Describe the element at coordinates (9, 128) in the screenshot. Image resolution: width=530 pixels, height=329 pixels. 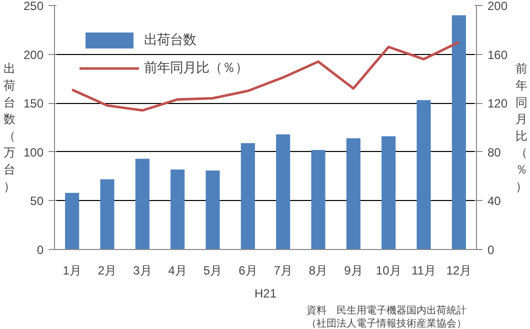
I see `y-axis-title: 出荷台数（万台）` at that location.